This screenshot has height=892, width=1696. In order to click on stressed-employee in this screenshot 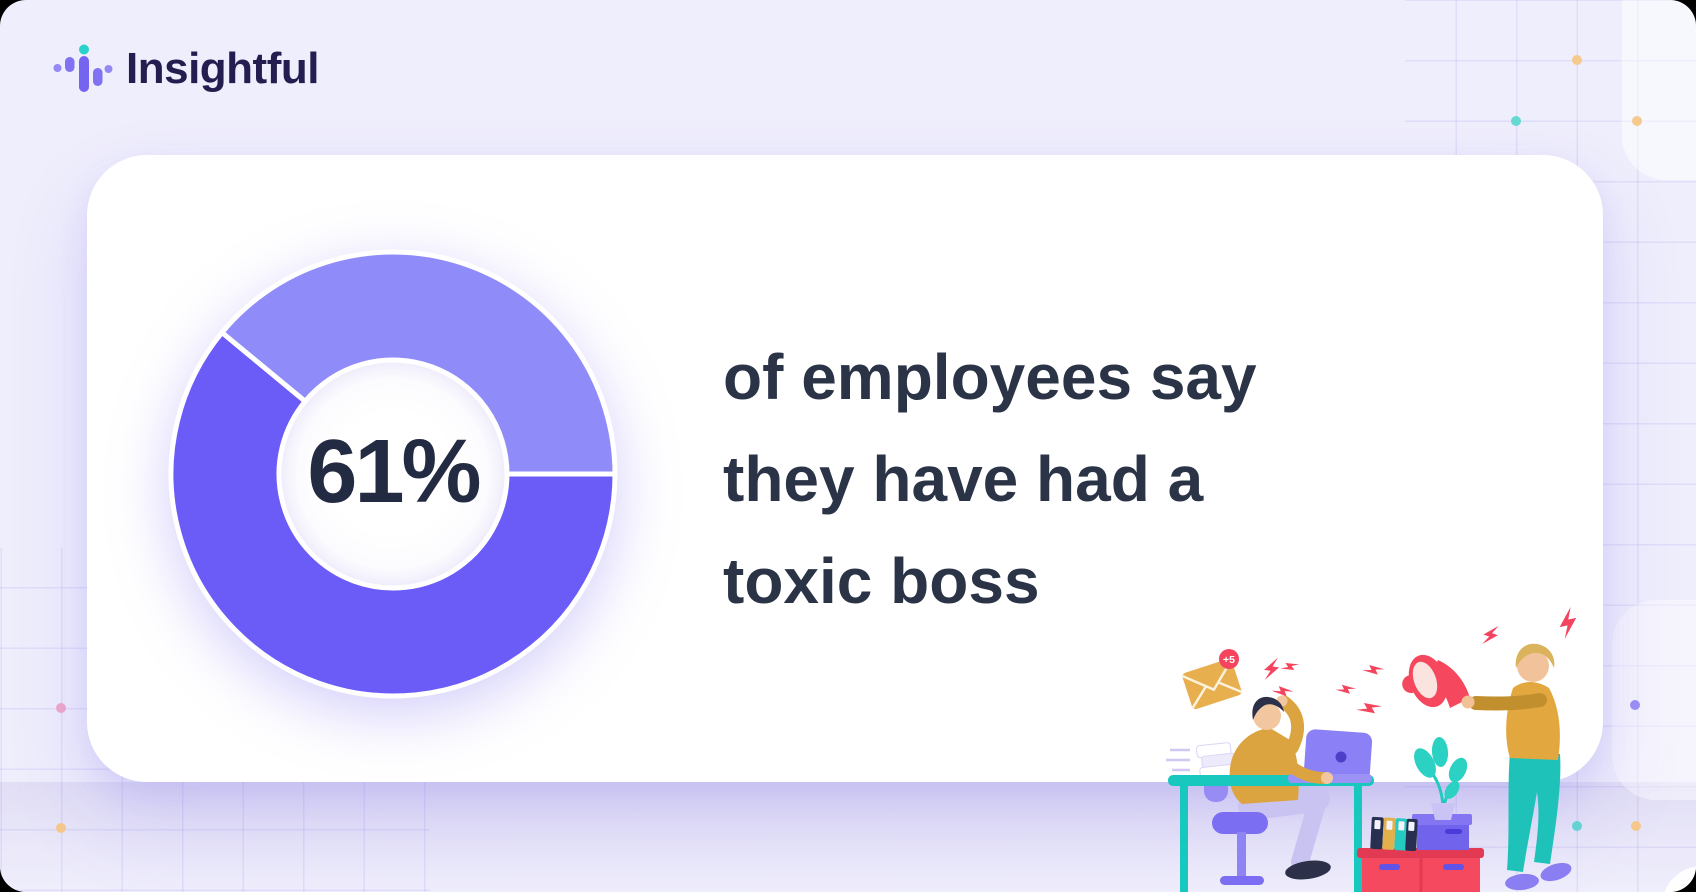, I will do `click(1248, 790)`.